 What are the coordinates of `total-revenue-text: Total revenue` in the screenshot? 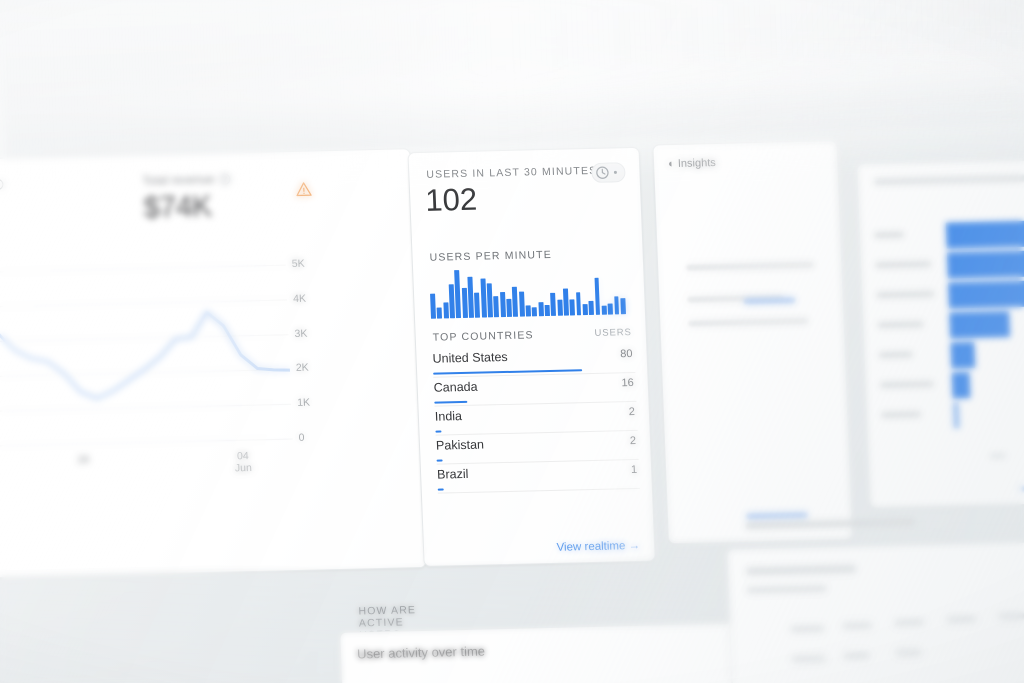 It's located at (178, 179).